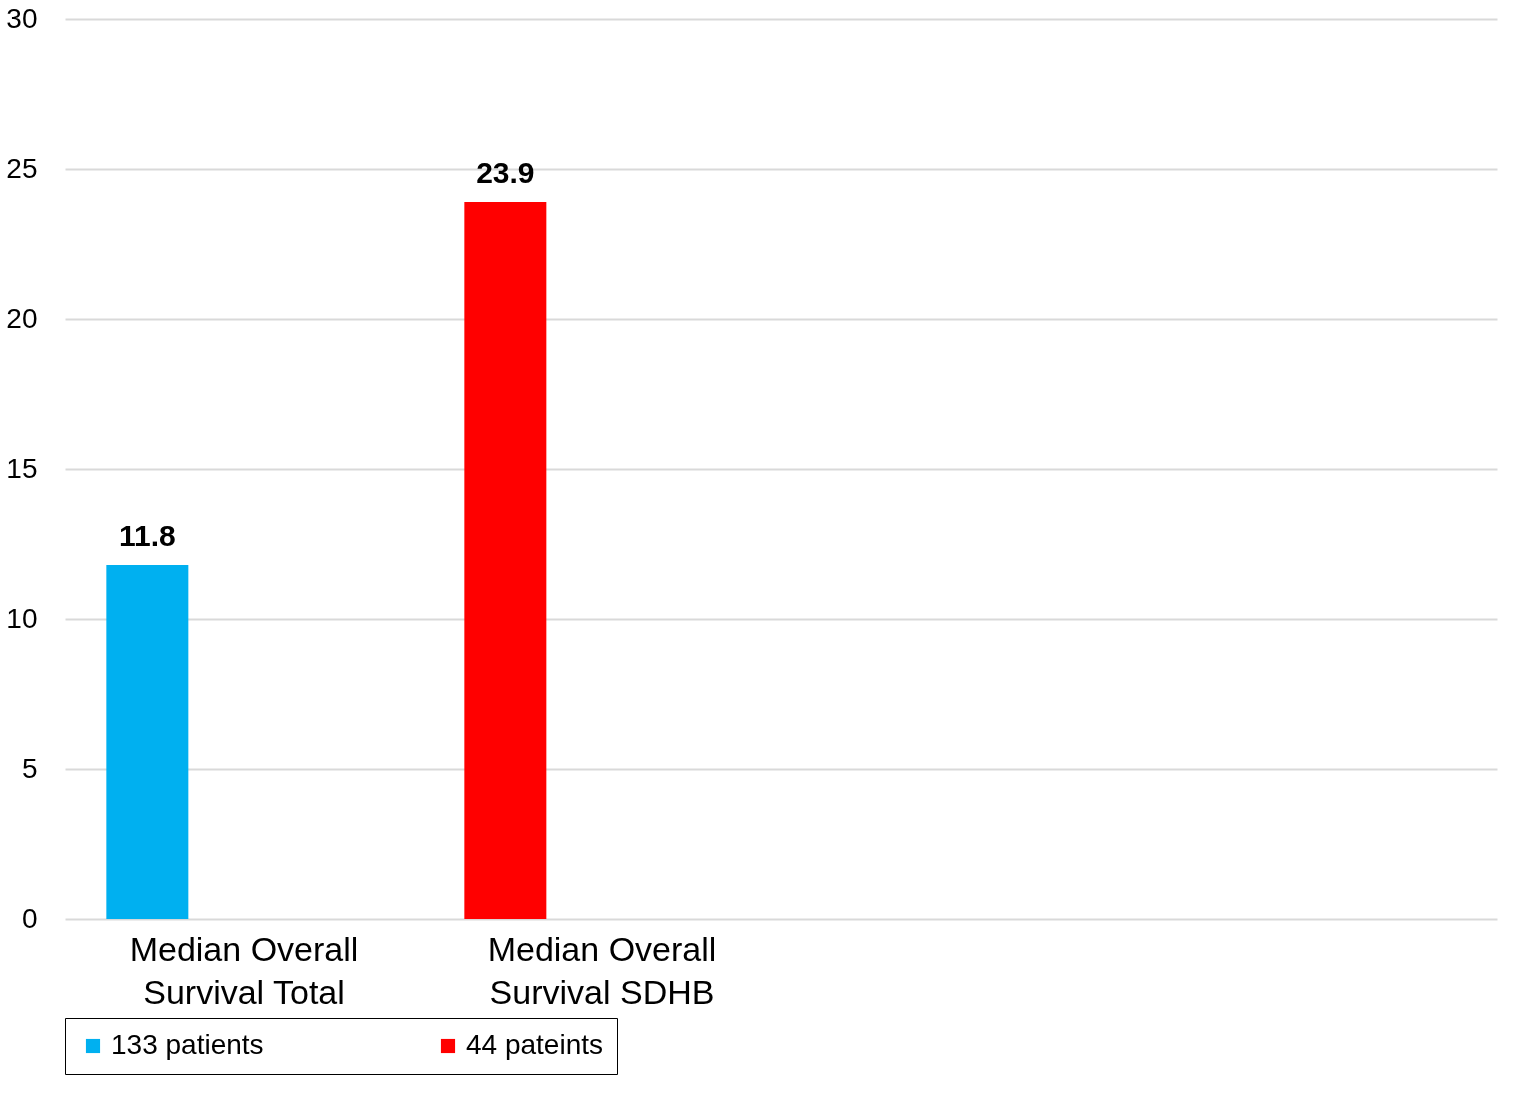 The width and height of the screenshot is (1517, 1110). Describe the element at coordinates (22, 618) in the screenshot. I see `y-tick-label: 10` at that location.